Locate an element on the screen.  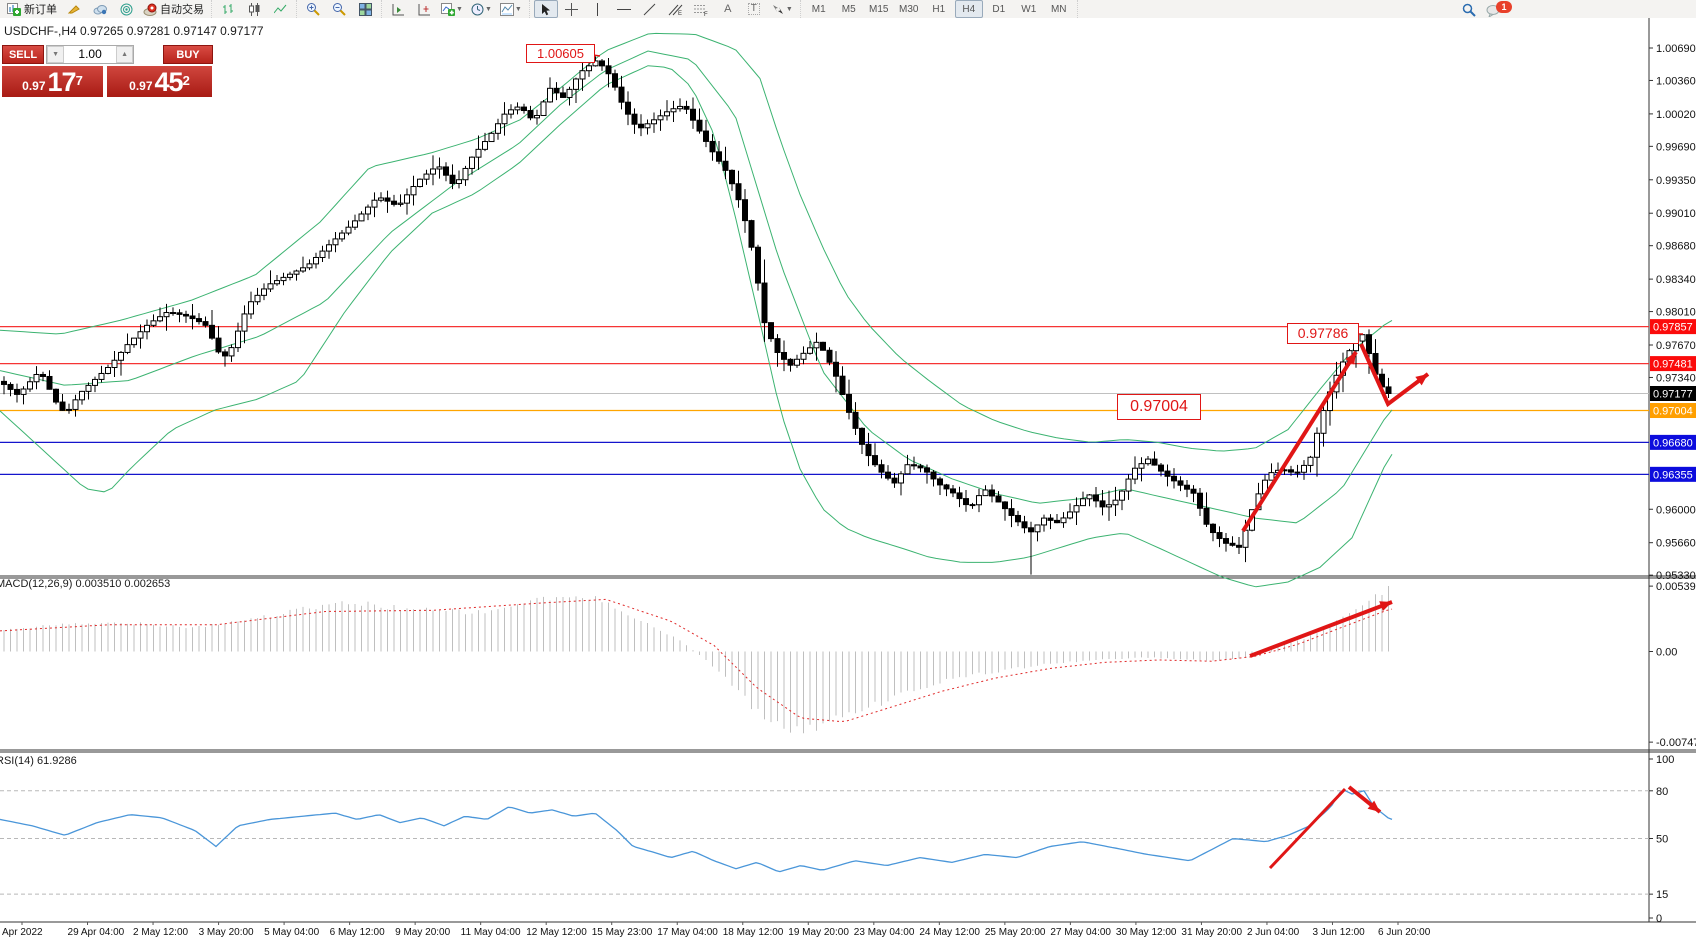
svg-text: E is located at coordinates (680, 13).